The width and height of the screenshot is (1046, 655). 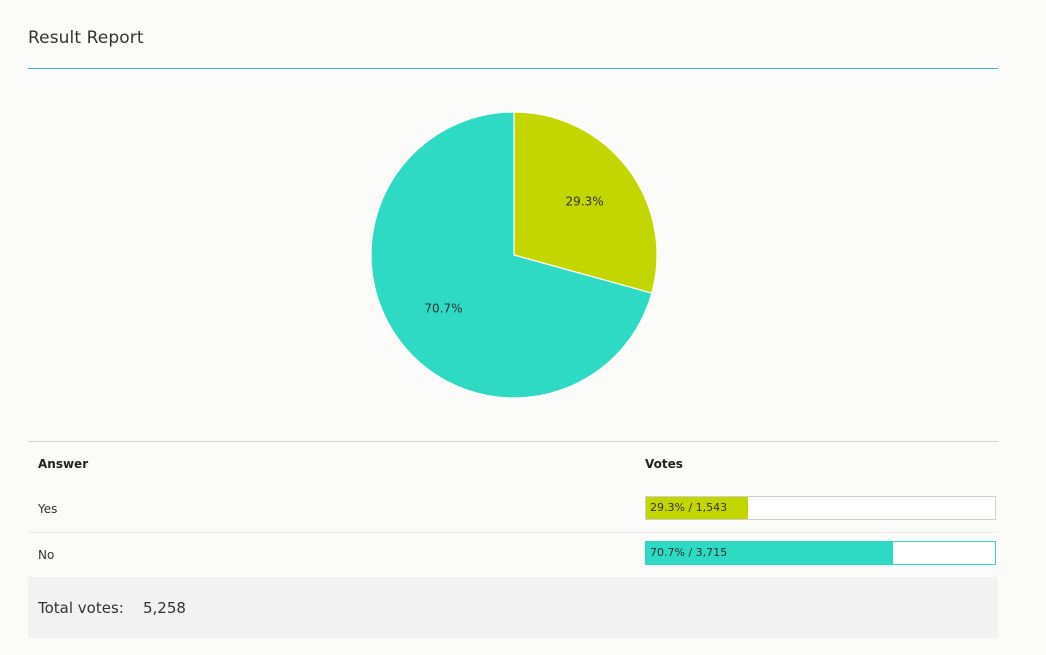 I want to click on pie-slice-yes, so click(x=585, y=202).